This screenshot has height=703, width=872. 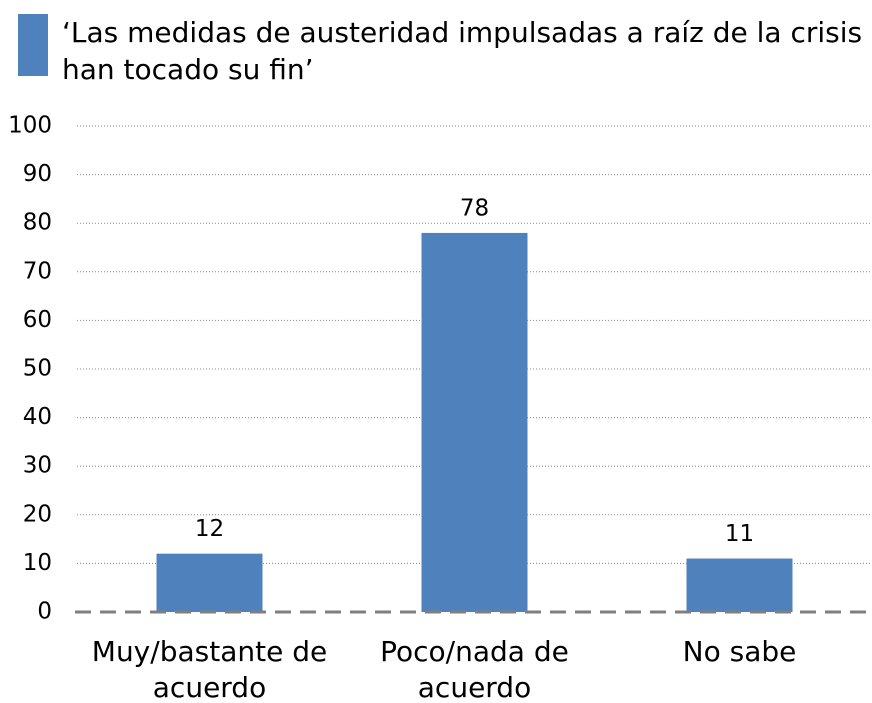 What do you see at coordinates (37, 320) in the screenshot?
I see `y-tick-label: 60` at bounding box center [37, 320].